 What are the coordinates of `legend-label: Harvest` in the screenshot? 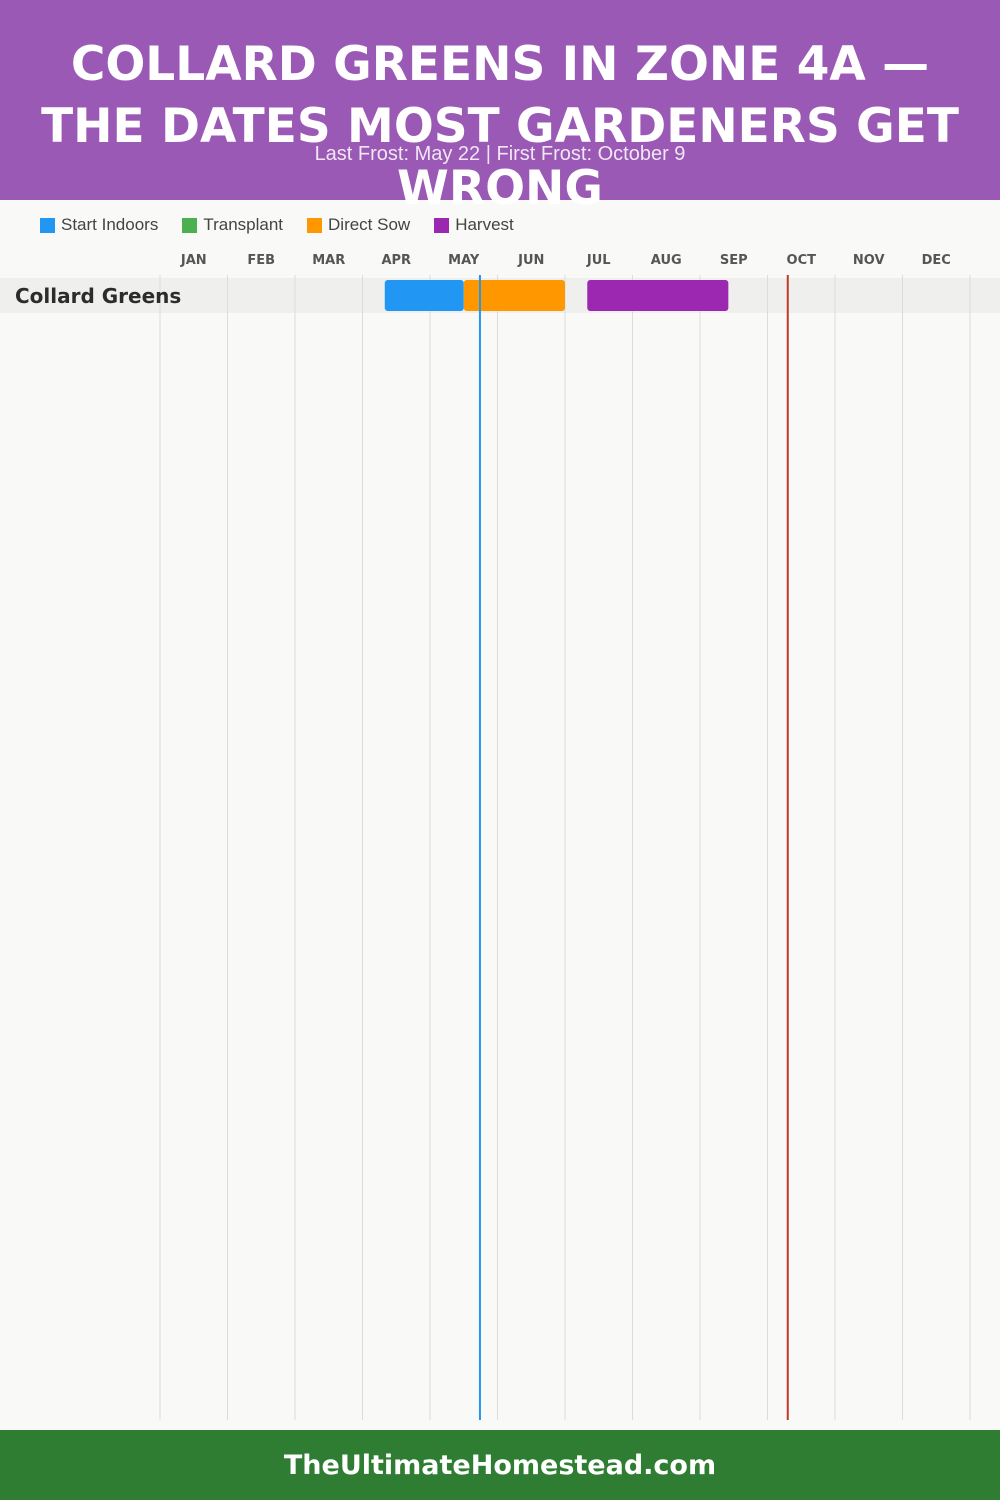 It's located at (484, 224).